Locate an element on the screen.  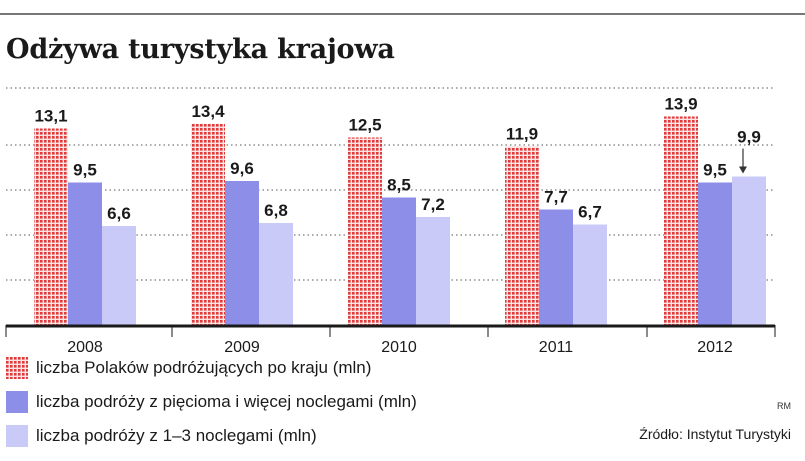
data-label: 6,7 is located at coordinates (590, 212).